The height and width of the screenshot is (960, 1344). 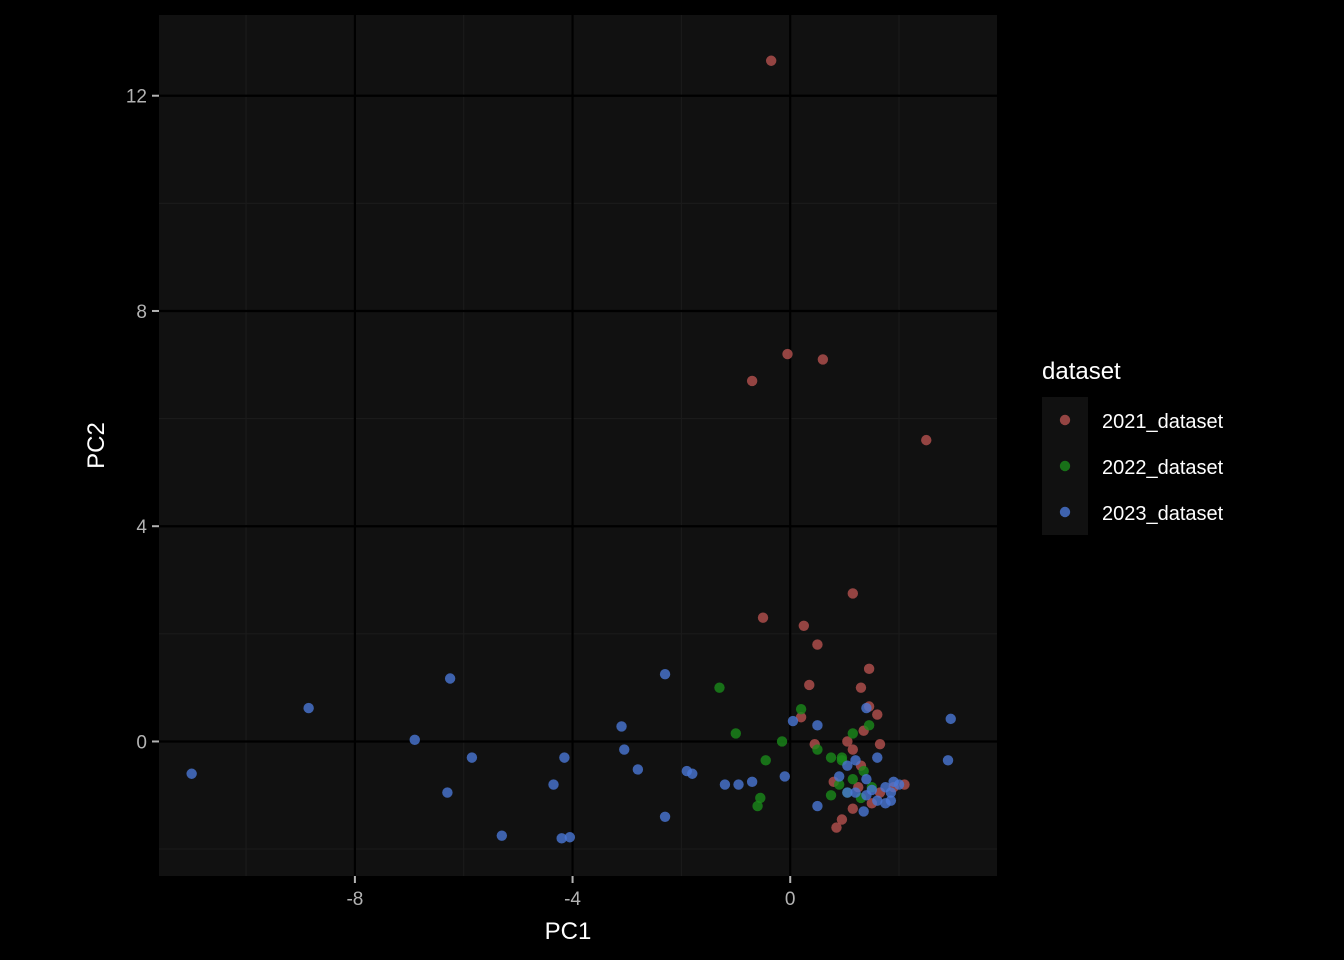 I want to click on legend-key-2021_dataset, so click(x=1065, y=420).